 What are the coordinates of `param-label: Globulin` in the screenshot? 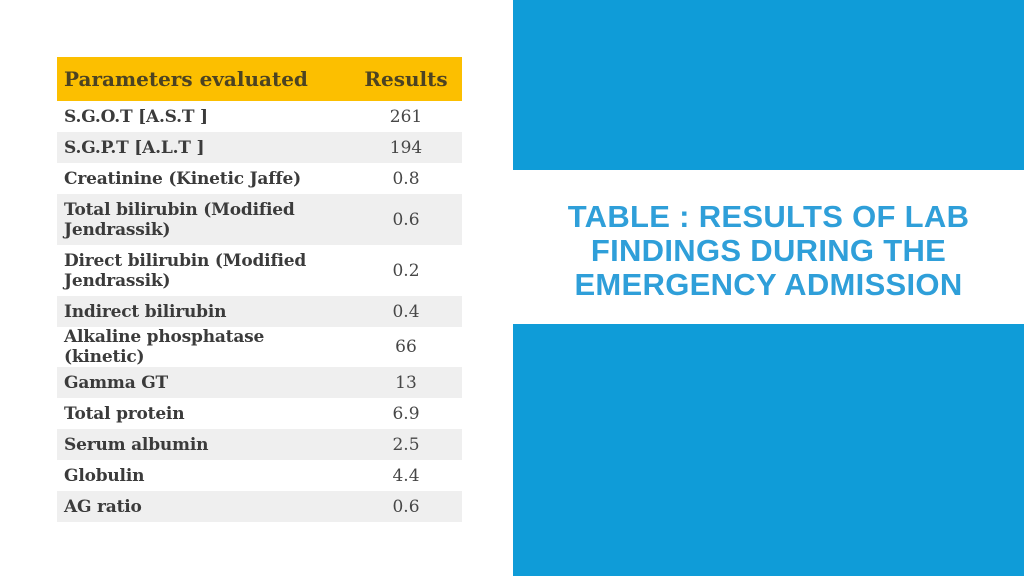 It's located at (104, 475).